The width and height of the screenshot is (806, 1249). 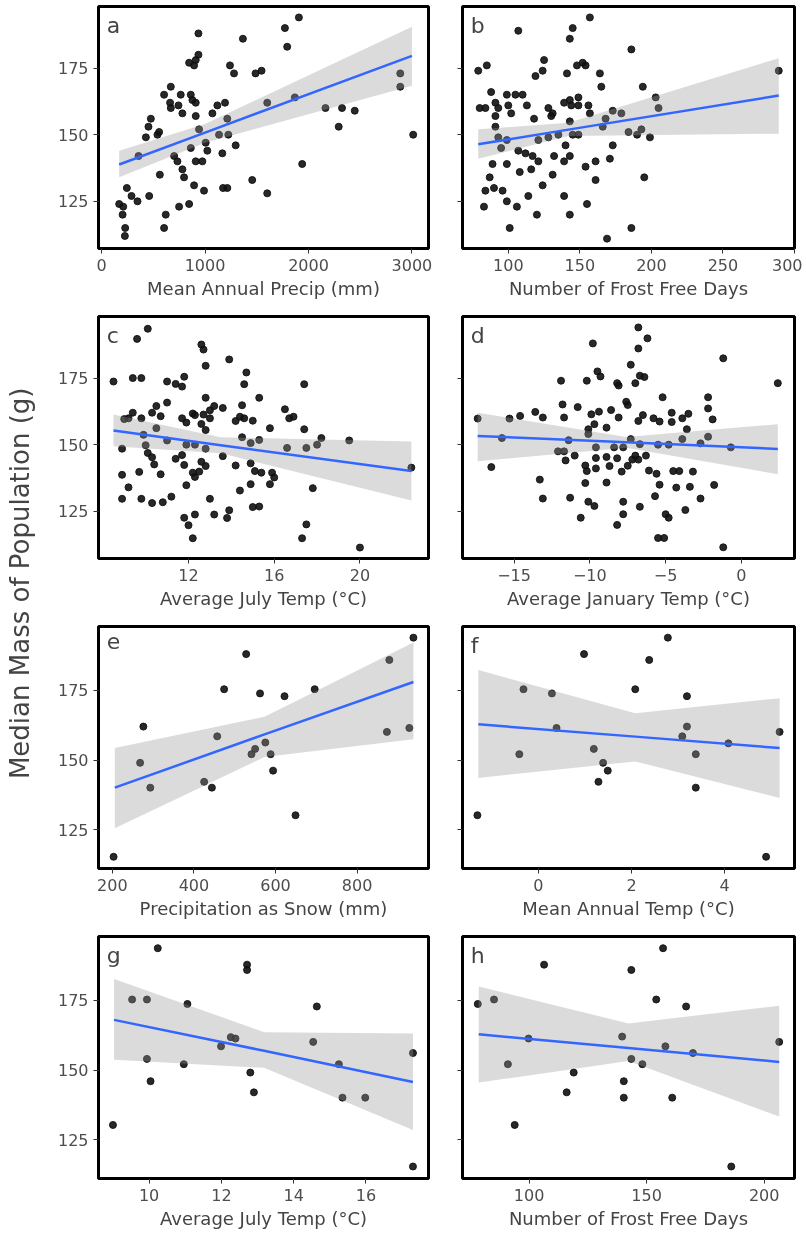 What do you see at coordinates (194, 885) in the screenshot?
I see `x-tick-label: 400` at bounding box center [194, 885].